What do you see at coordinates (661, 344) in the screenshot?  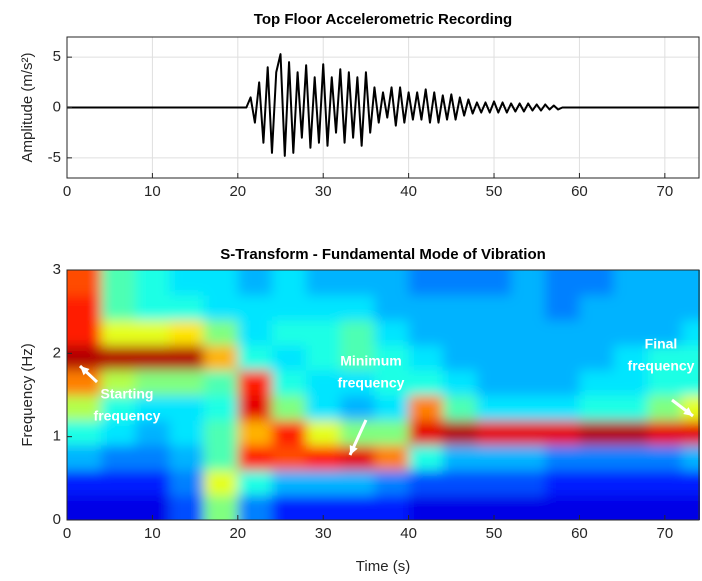 I see `annotation: Final` at bounding box center [661, 344].